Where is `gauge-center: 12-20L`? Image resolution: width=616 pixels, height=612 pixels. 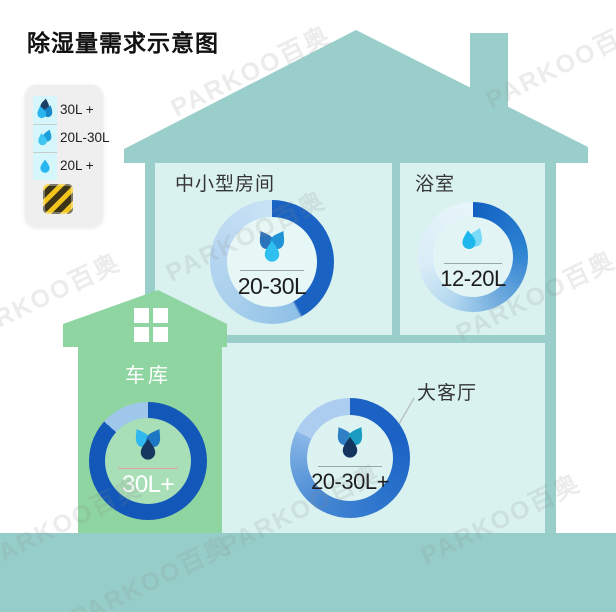
gauge-center: 12-20L is located at coordinates (473, 257).